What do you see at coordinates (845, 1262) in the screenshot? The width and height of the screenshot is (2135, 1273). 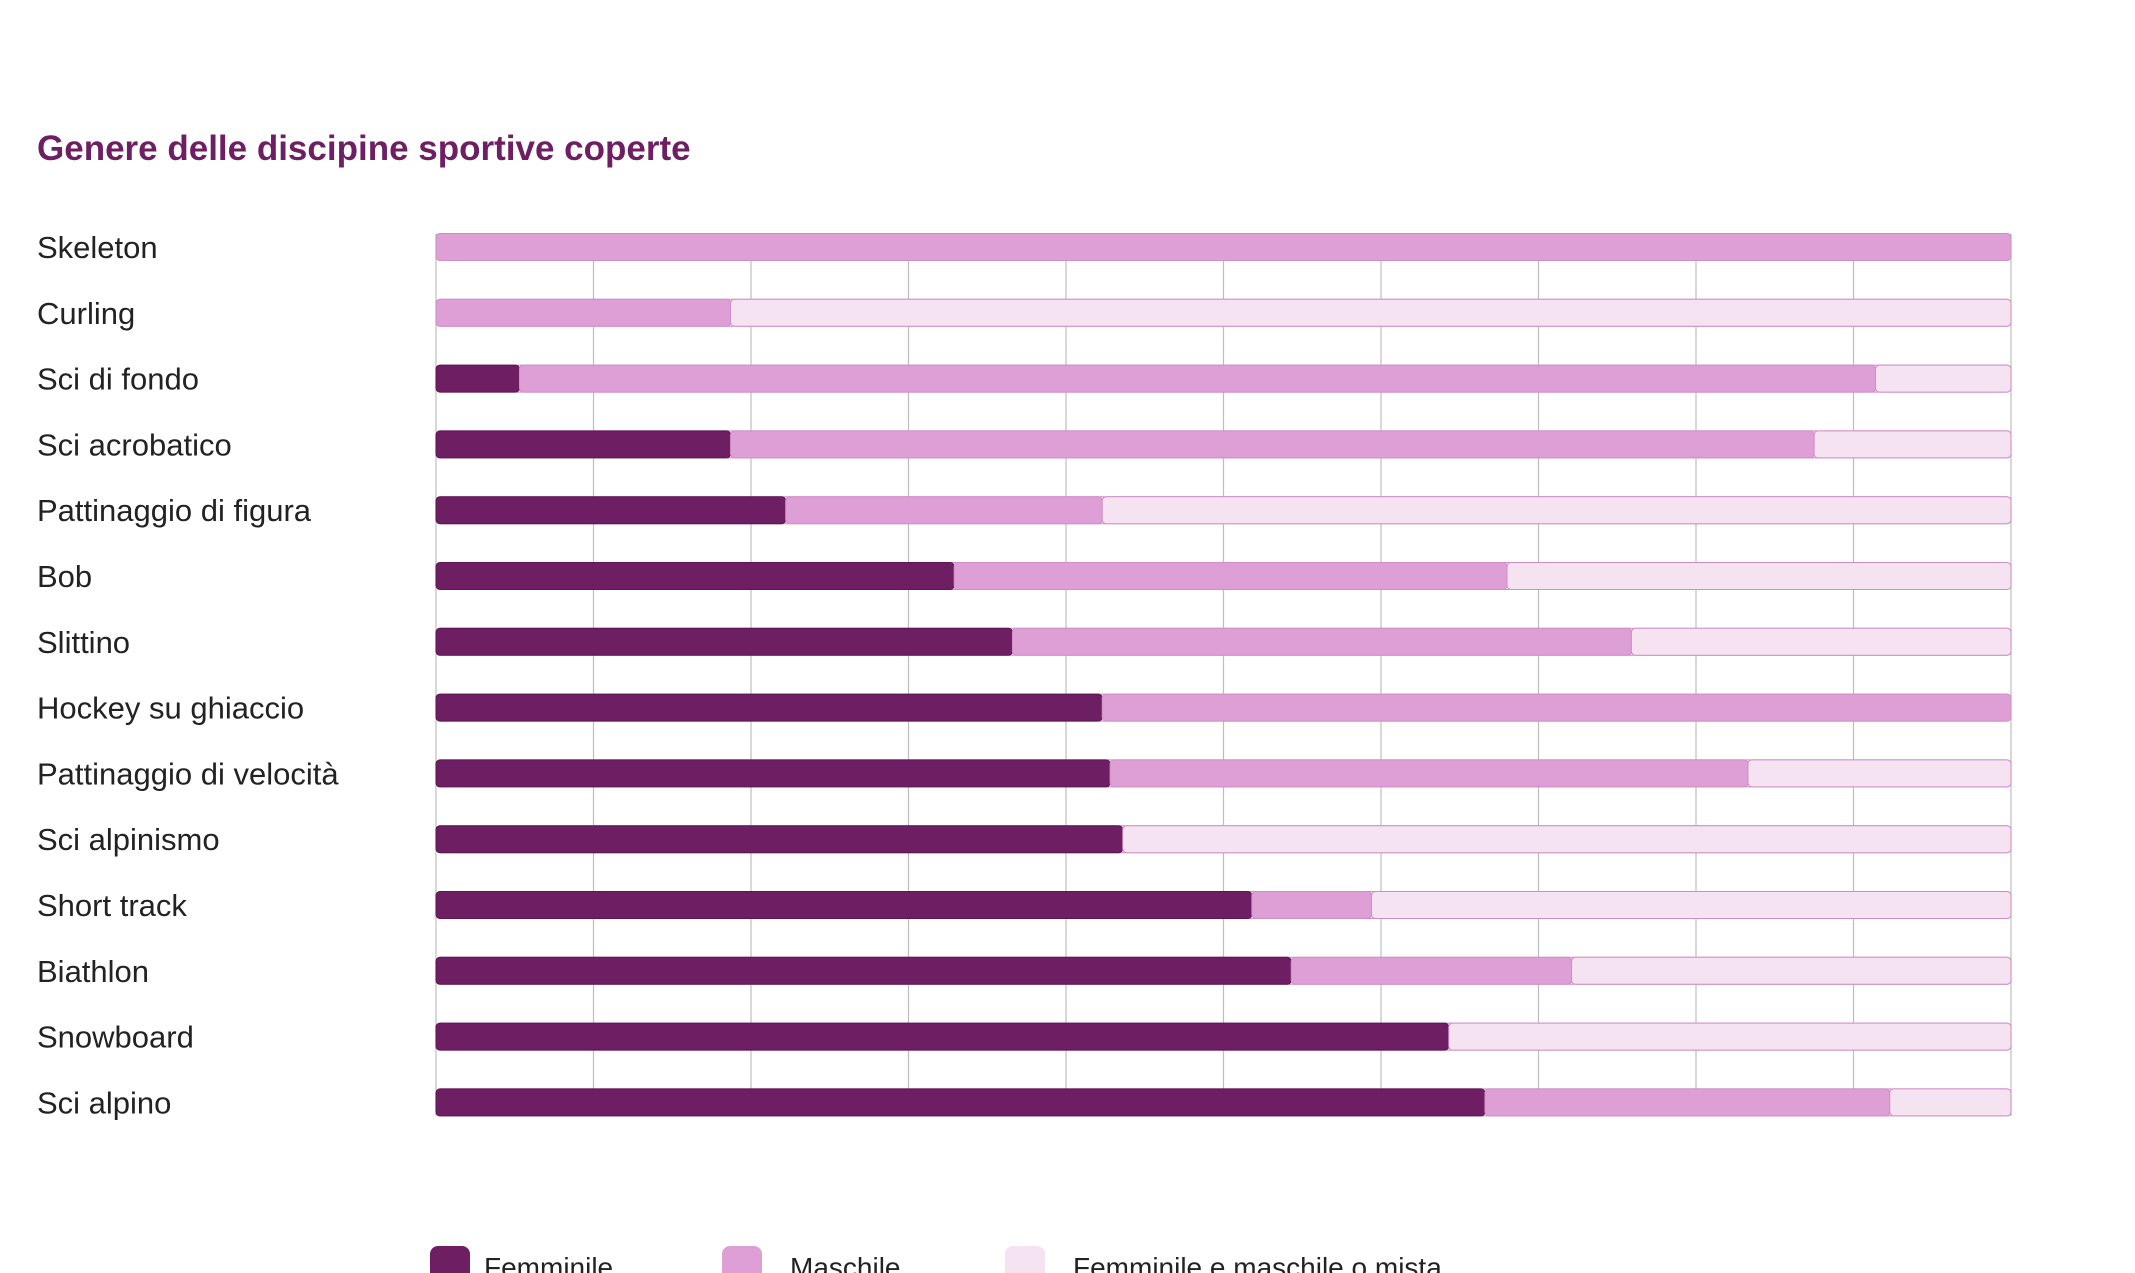 I see `legend-label: Maschile` at bounding box center [845, 1262].